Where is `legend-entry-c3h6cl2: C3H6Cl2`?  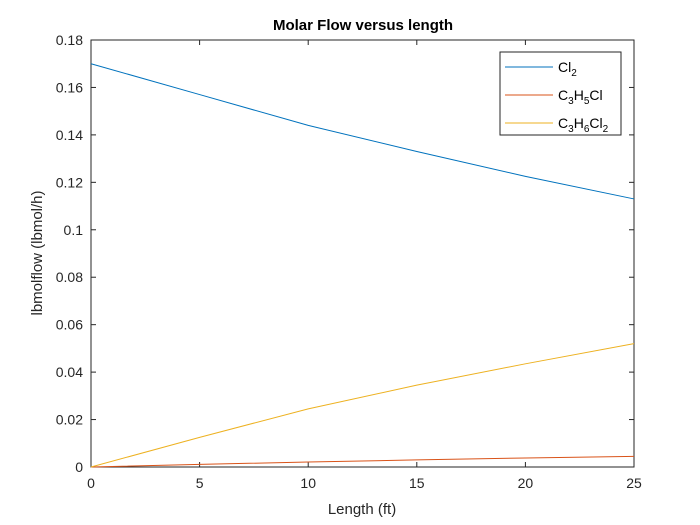
legend-entry-c3h6cl2: C3H6Cl2 is located at coordinates (583, 125).